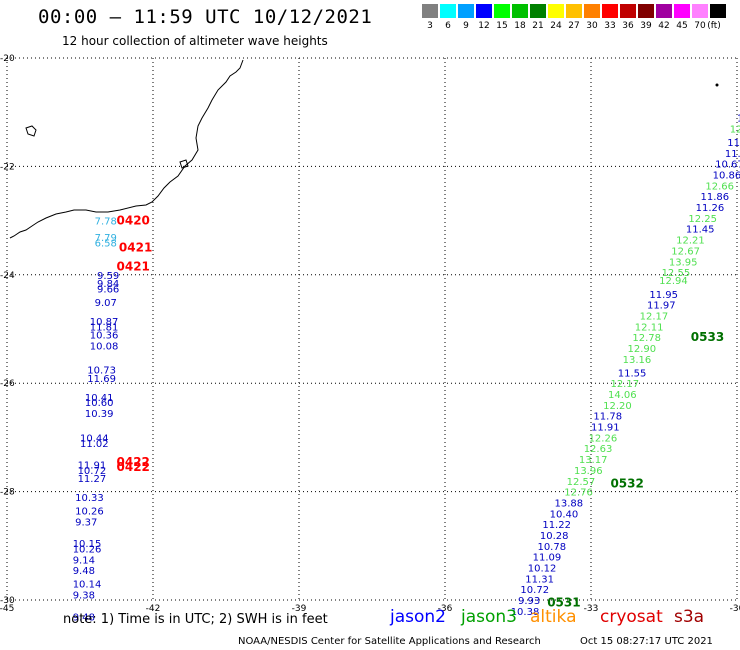 Image resolution: width=740 pixels, height=650 pixels. Describe the element at coordinates (418, 617) in the screenshot. I see `legend-jason2: jason2` at that location.